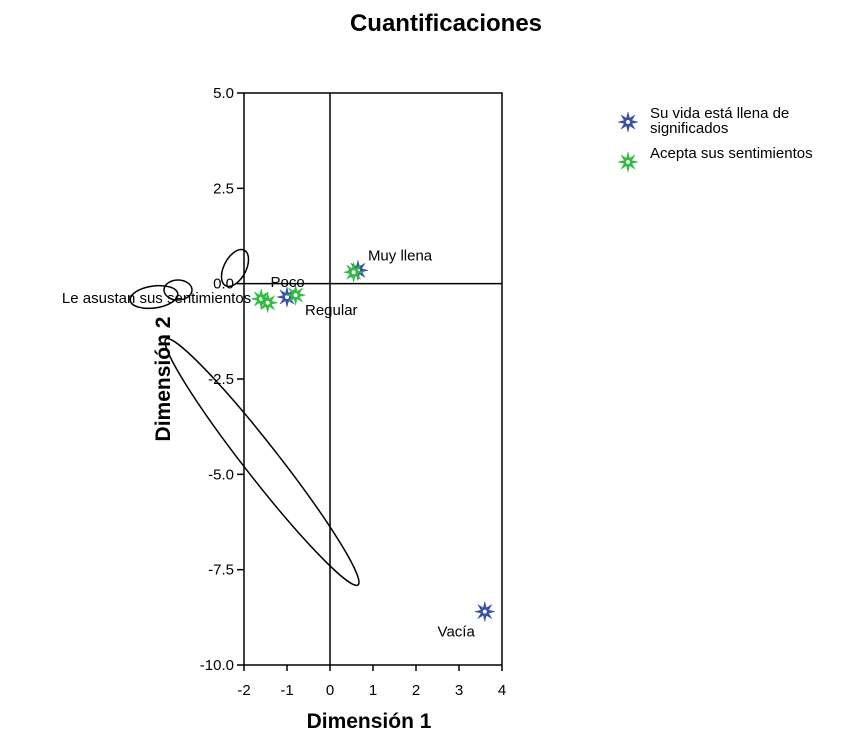 The image size is (861, 731). Describe the element at coordinates (457, 632) in the screenshot. I see `point-label: Vacía` at that location.